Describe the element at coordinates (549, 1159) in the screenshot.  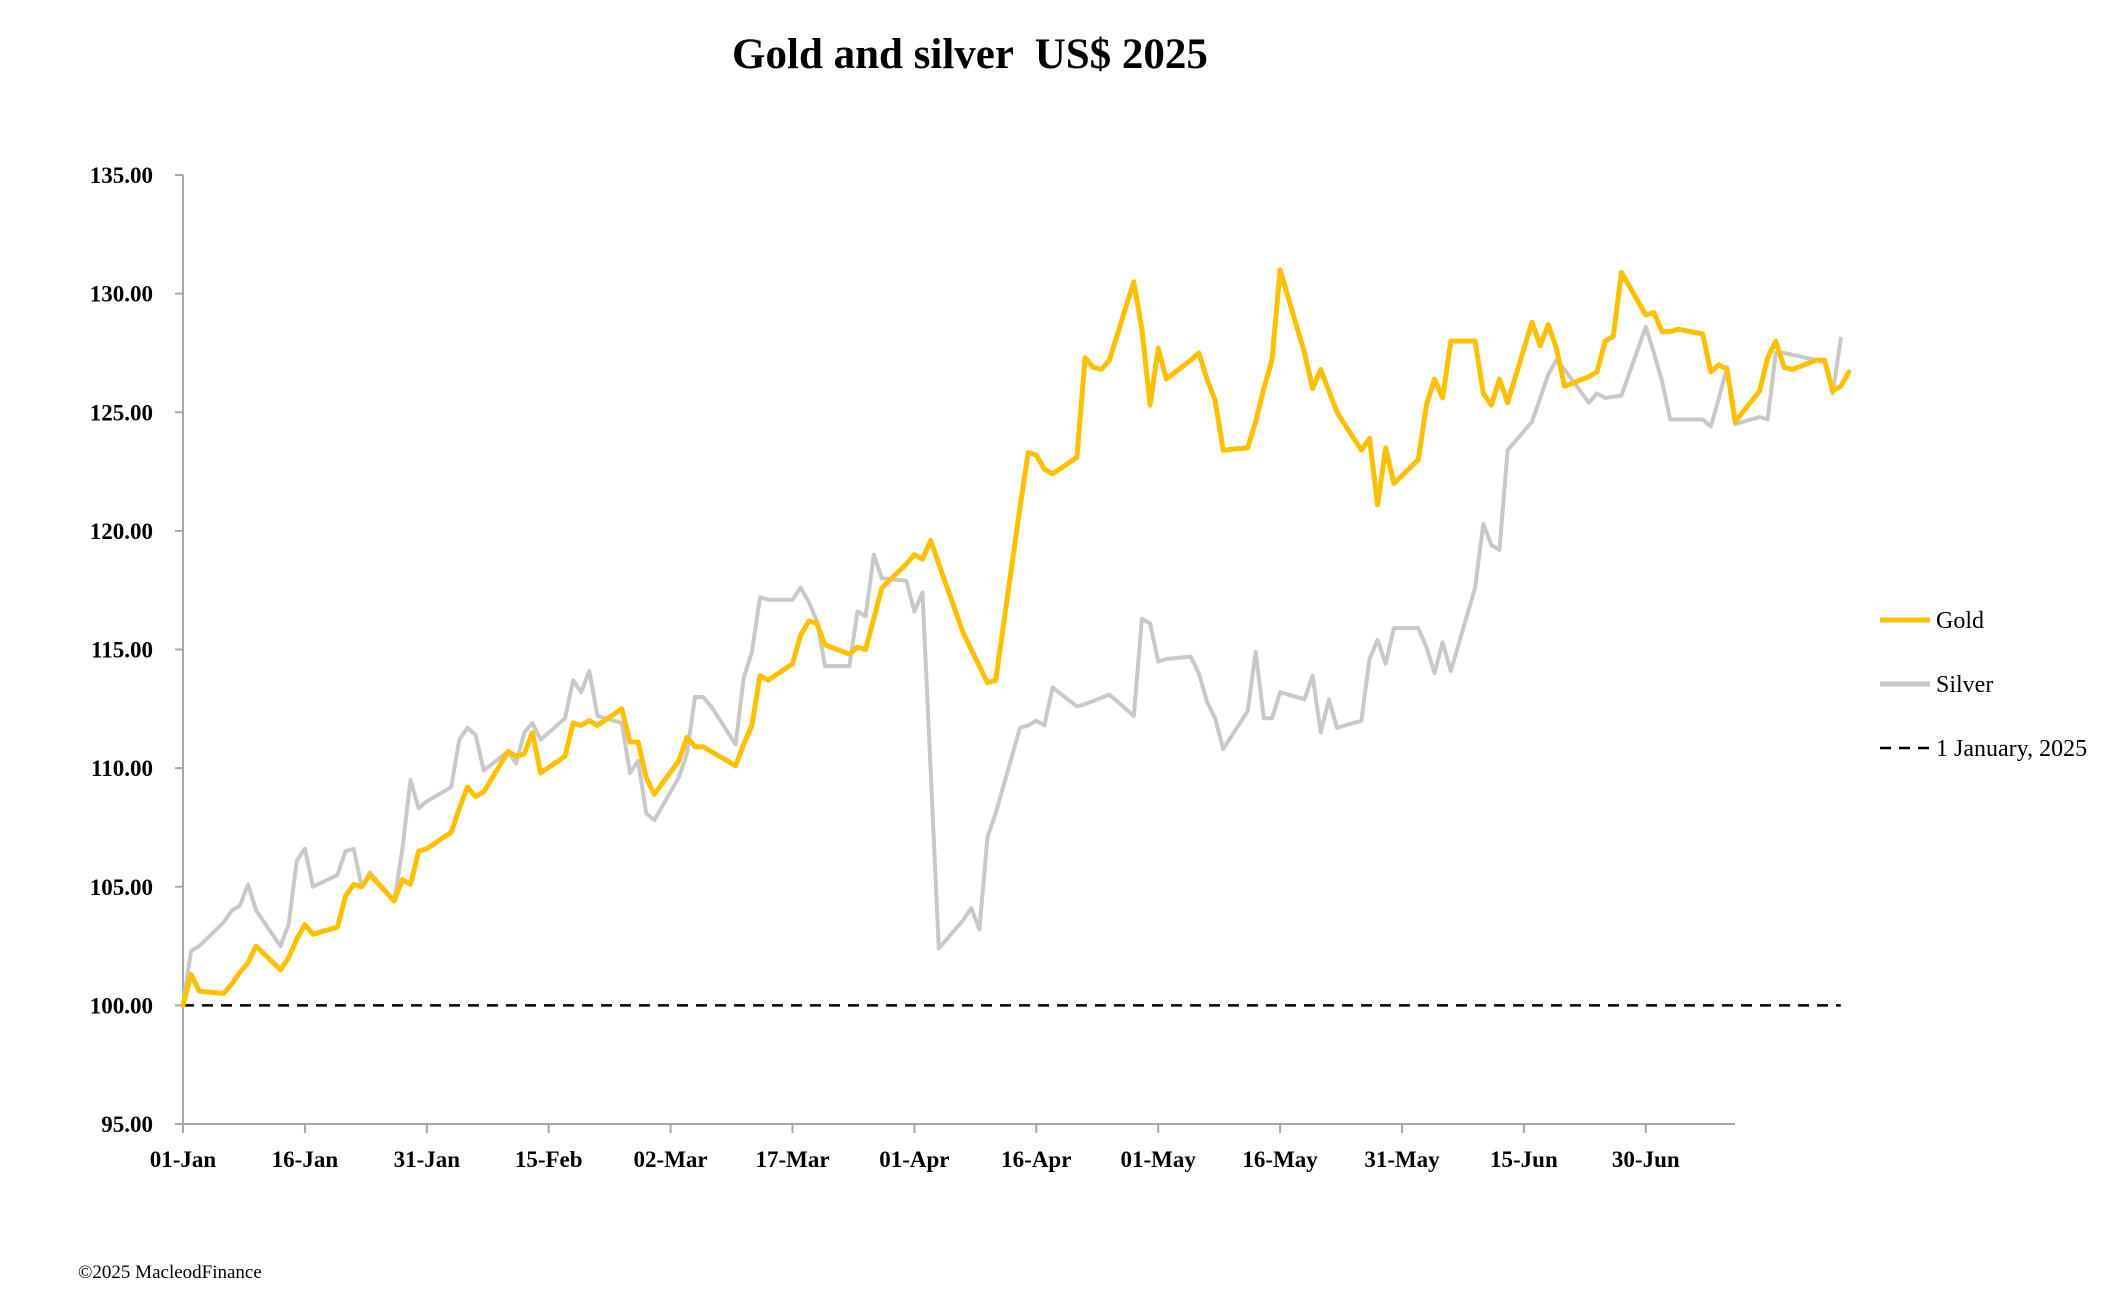
I see `x-tick-label: 15-Feb` at that location.